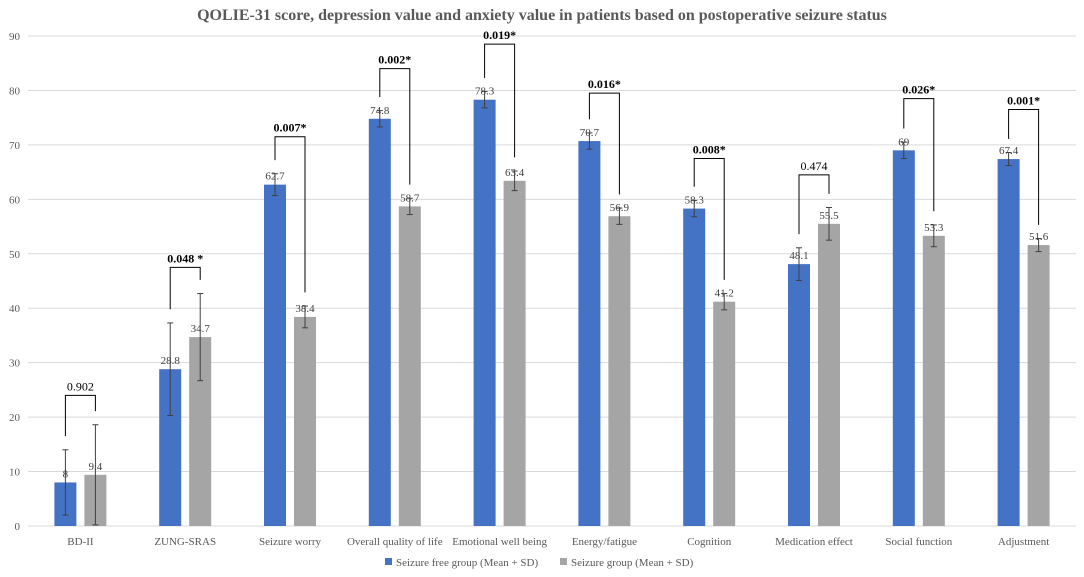 The height and width of the screenshot is (577, 1084). Describe the element at coordinates (829, 216) in the screenshot. I see `value-label: 55.5` at that location.